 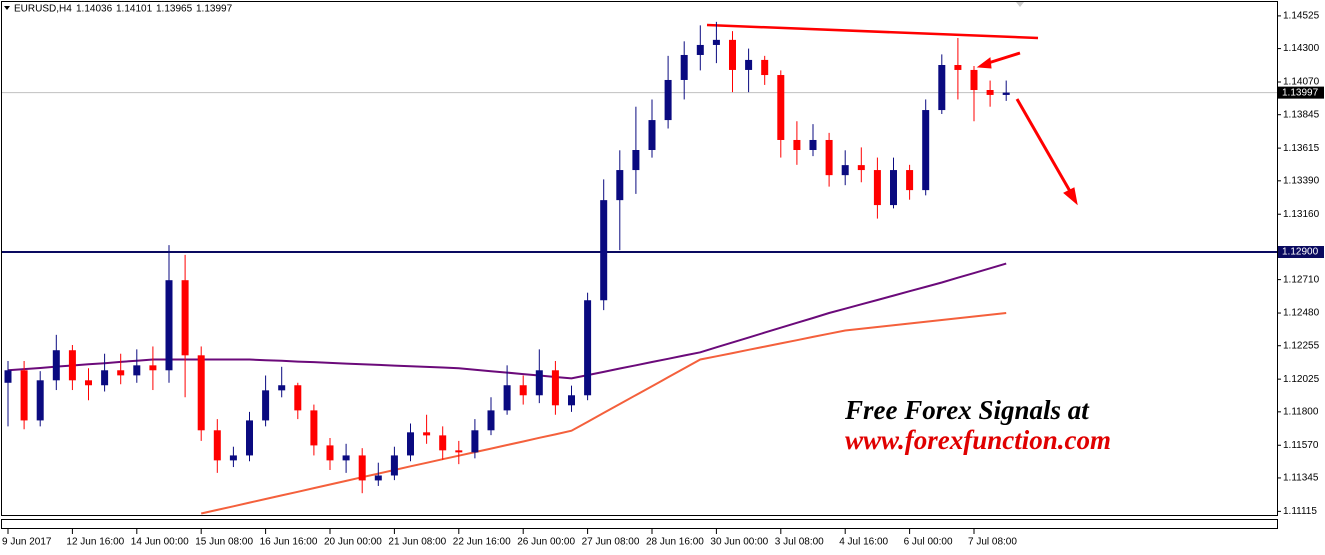 What do you see at coordinates (1070, 196) in the screenshot?
I see `arrowhead` at bounding box center [1070, 196].